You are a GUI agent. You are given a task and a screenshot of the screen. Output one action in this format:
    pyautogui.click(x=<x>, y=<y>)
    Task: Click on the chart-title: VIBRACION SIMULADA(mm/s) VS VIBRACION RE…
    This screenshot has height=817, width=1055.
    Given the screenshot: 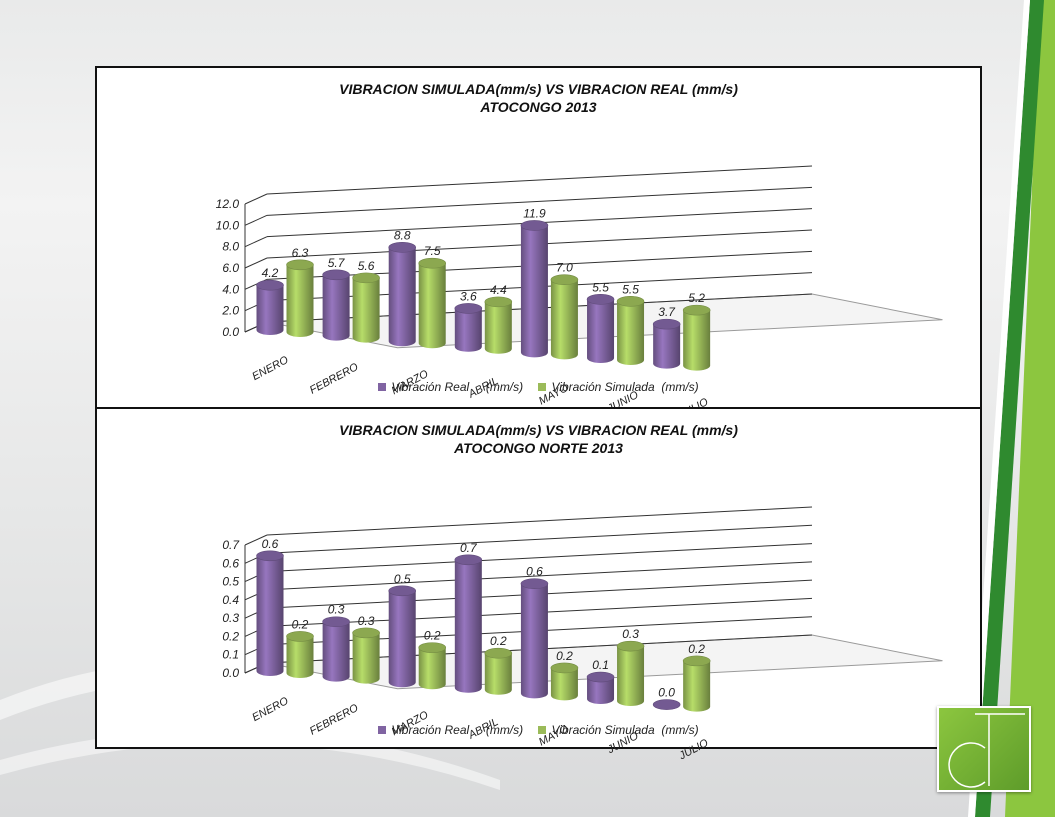 What is the action you would take?
    pyautogui.click(x=538, y=98)
    